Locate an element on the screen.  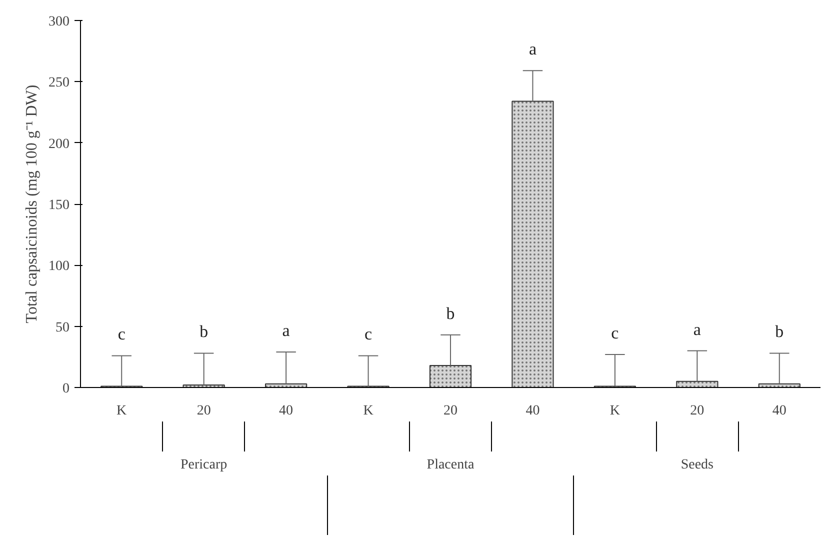
text: Pericarp is located at coordinates (204, 465).